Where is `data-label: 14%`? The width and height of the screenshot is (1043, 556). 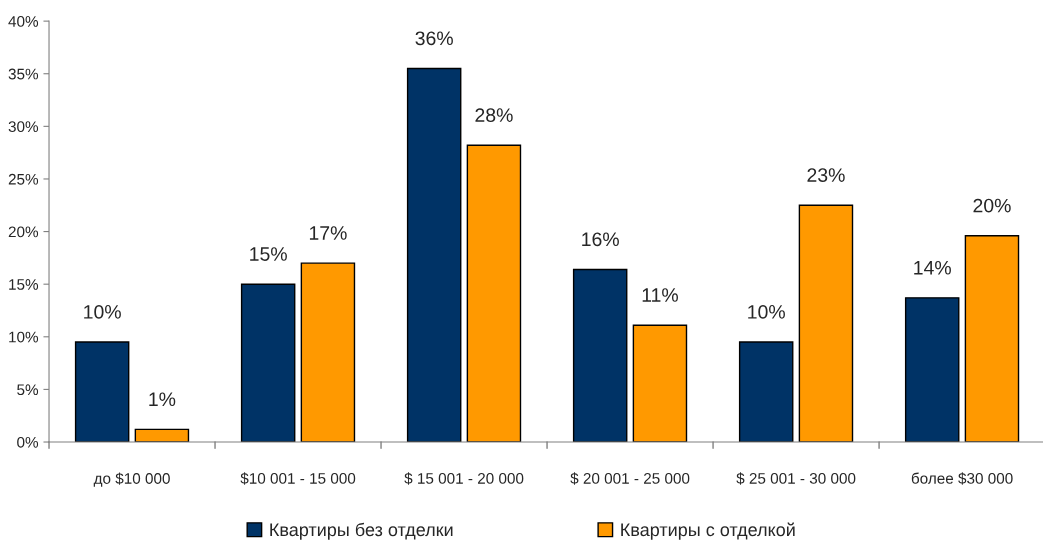 data-label: 14% is located at coordinates (932, 267).